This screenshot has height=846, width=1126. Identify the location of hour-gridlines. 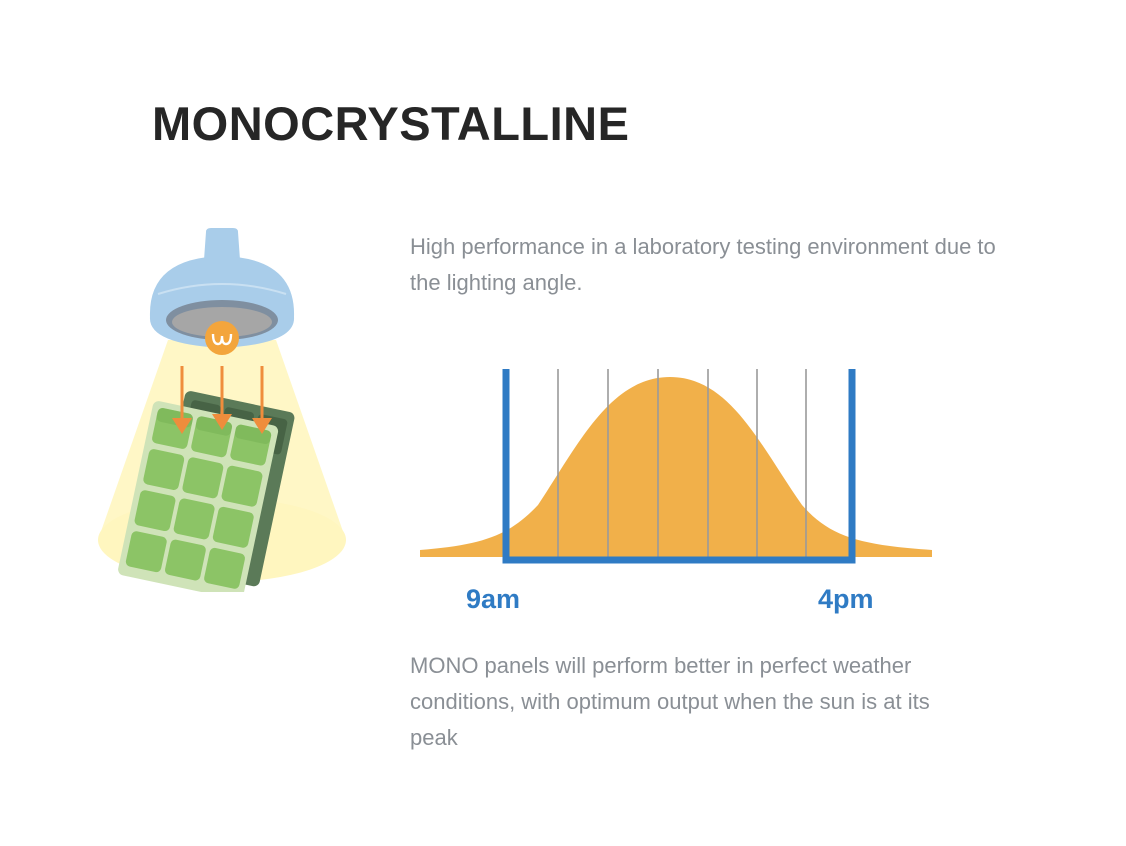
(682, 464).